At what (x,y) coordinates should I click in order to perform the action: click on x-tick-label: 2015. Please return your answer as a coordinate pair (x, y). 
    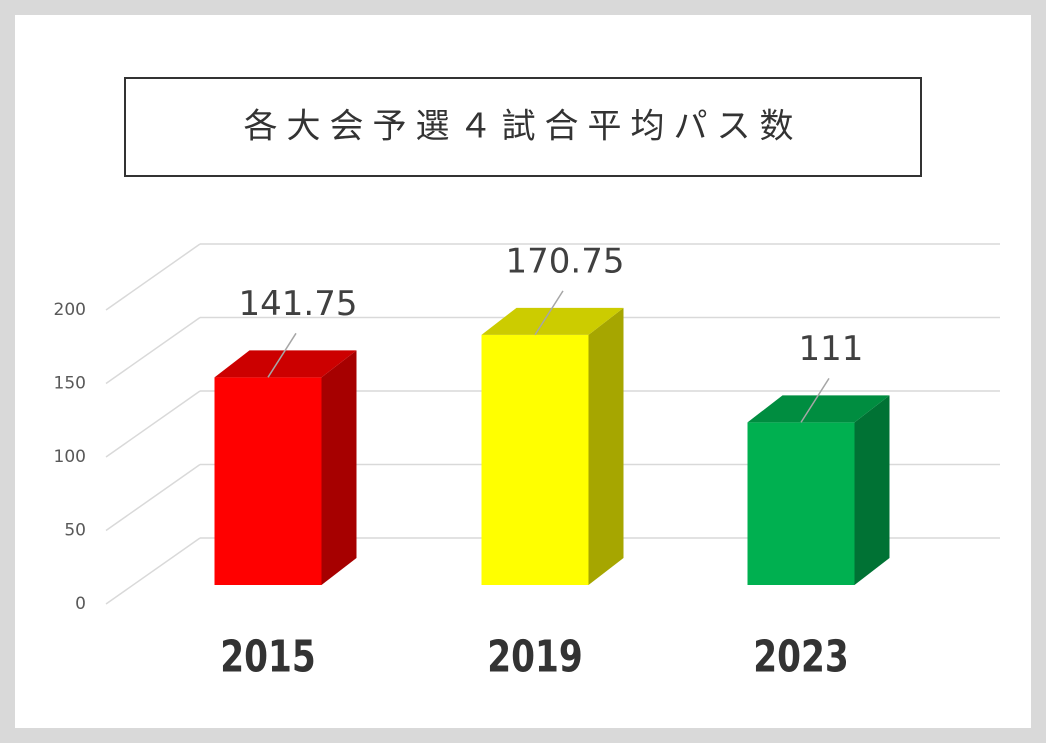
    Looking at the image, I should click on (267, 657).